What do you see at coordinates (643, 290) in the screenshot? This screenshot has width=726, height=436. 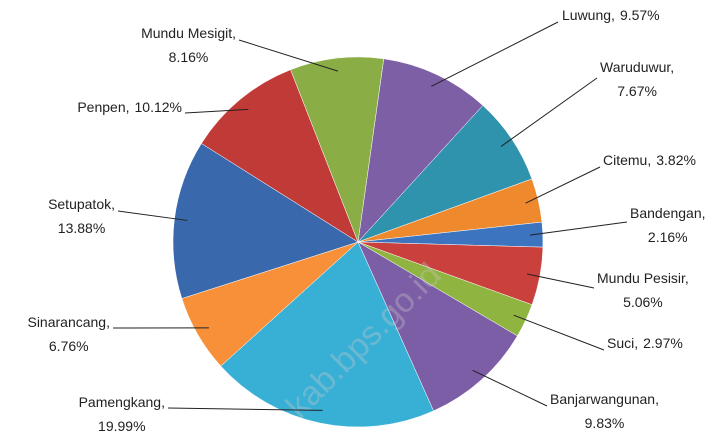 I see `data-label: Mundu Pesisir, 5.06%` at bounding box center [643, 290].